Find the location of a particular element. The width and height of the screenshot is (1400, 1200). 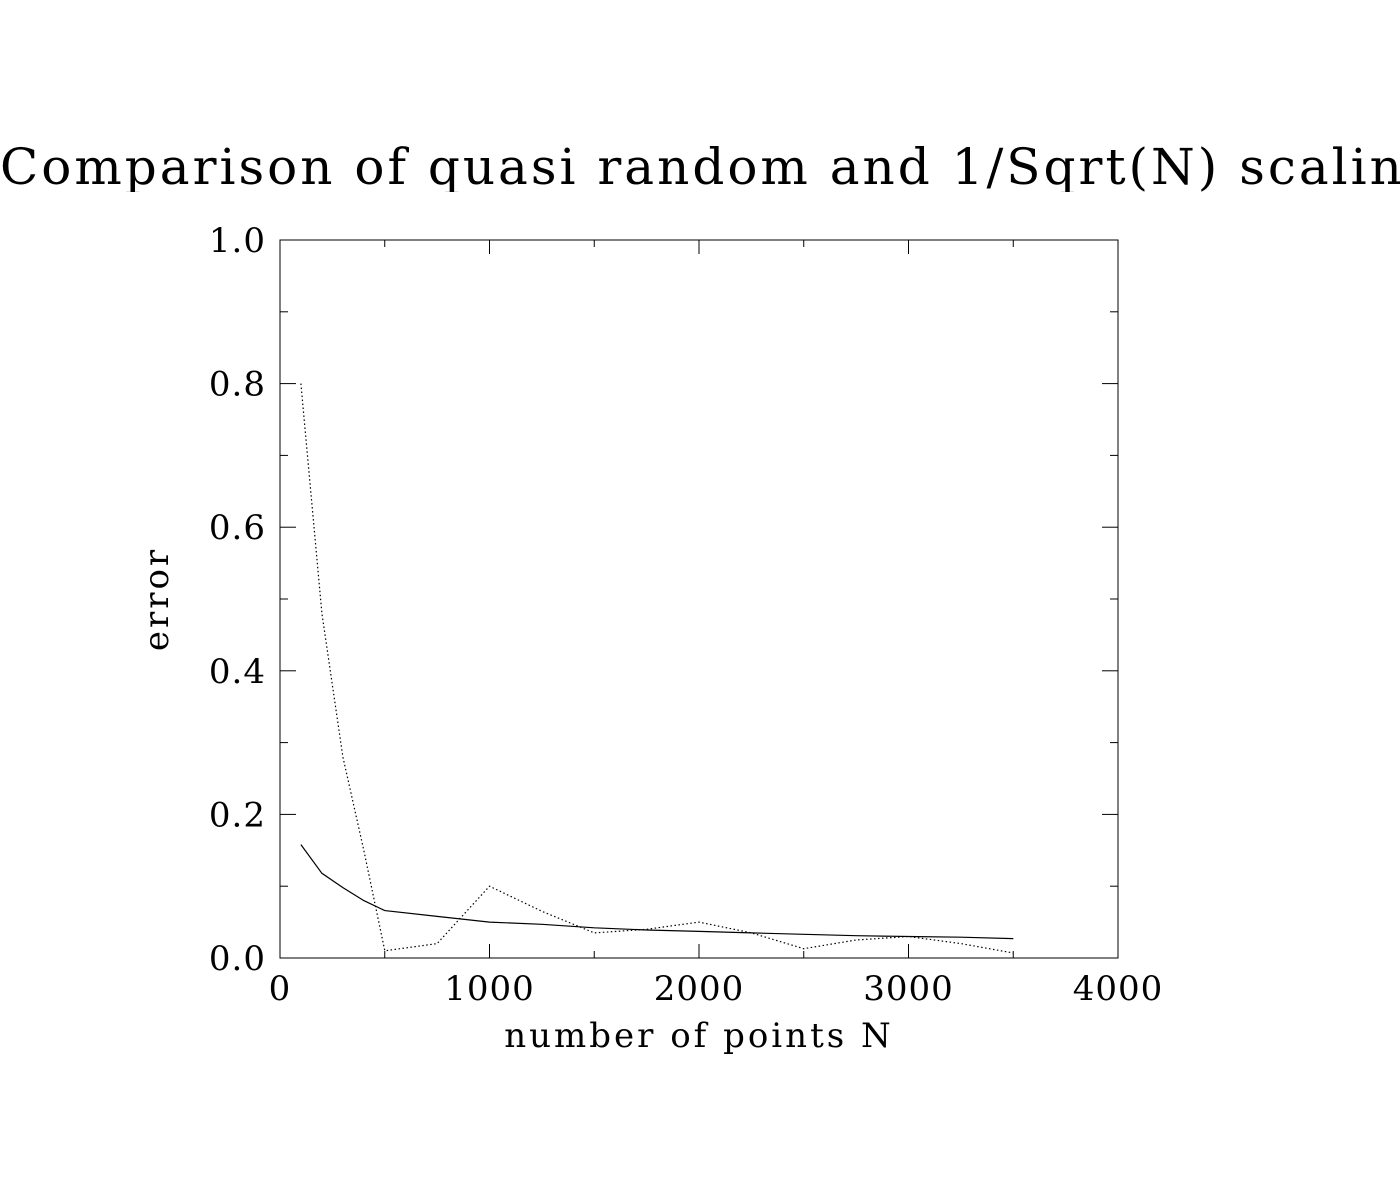

x-tick-label: 2000 is located at coordinates (699, 989).